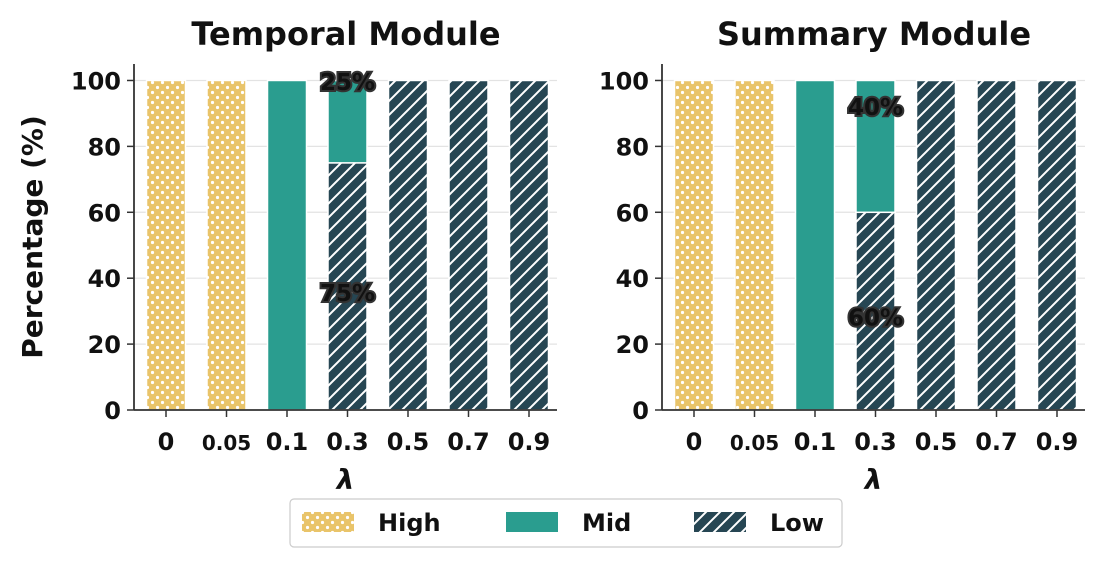  I want to click on data-label-low: 60%, so click(875, 319).